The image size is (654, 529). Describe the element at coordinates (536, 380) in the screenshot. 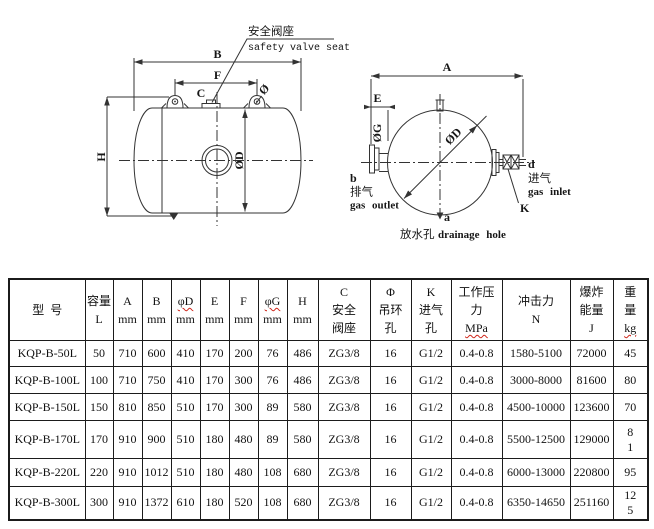

I see `table-cell: 3000-8000` at that location.